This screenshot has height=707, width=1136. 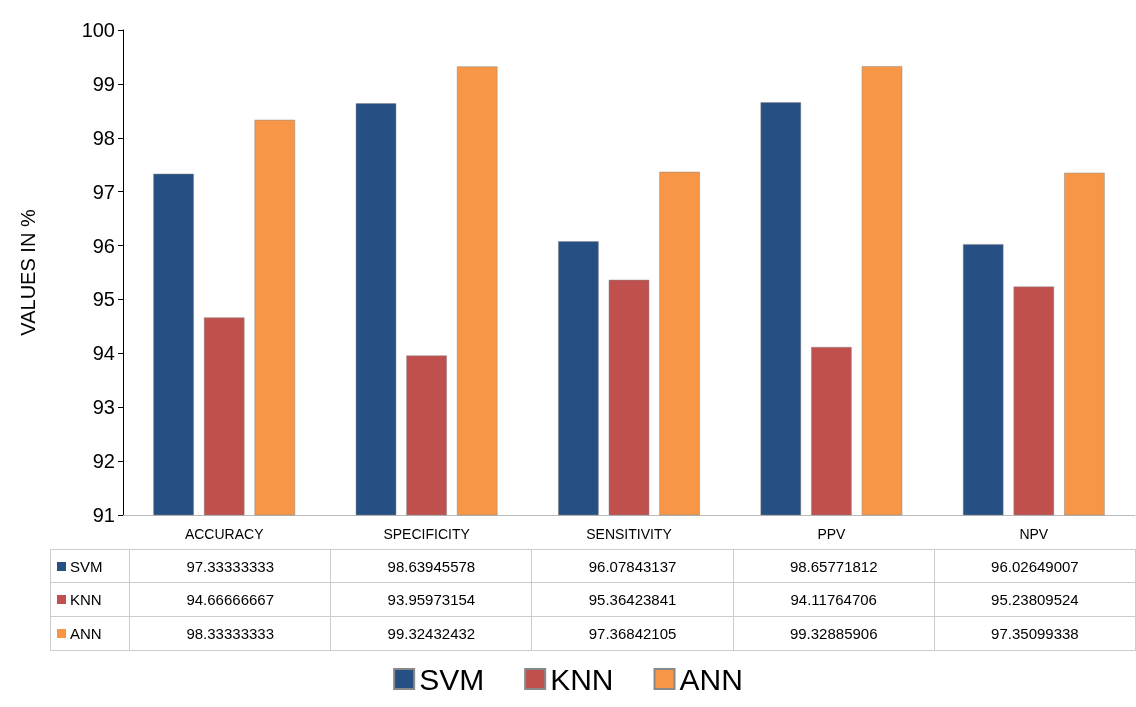 What do you see at coordinates (103, 299) in the screenshot?
I see `y-tick-label: 95` at bounding box center [103, 299].